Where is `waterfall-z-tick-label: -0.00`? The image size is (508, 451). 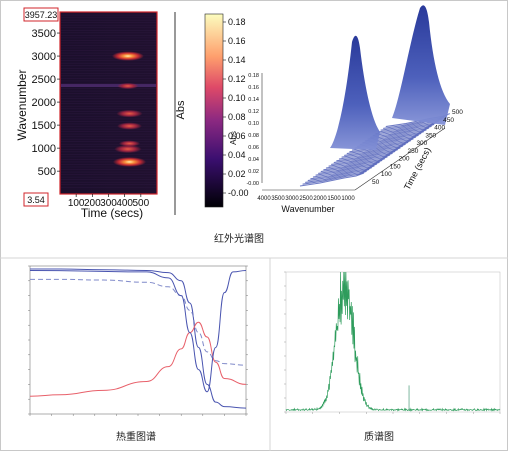
waterfall-z-tick-label: -0.00 is located at coordinates (252, 184).